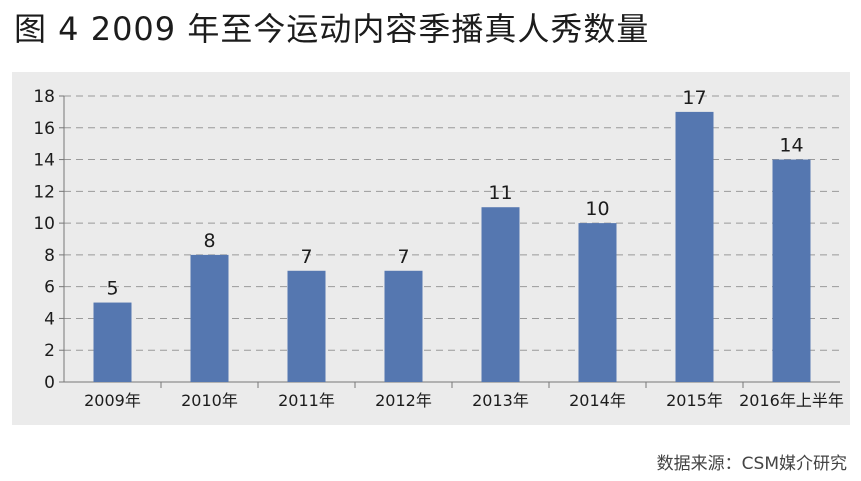 Image resolution: width=861 pixels, height=481 pixels. What do you see at coordinates (112, 400) in the screenshot?
I see `x-category-label: 2009年` at bounding box center [112, 400].